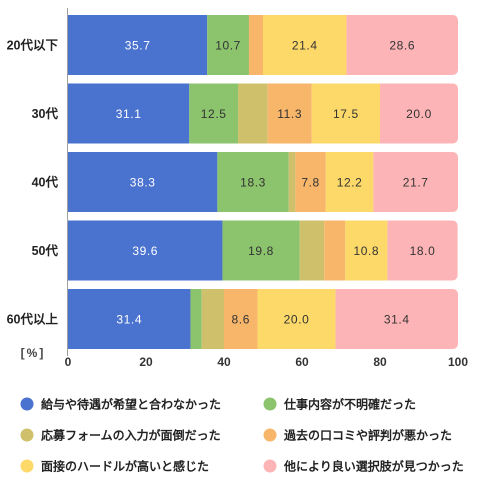 The height and width of the screenshot is (480, 480). I want to click on legend-label: 他により良い選択肢が見つかった, so click(373, 466).